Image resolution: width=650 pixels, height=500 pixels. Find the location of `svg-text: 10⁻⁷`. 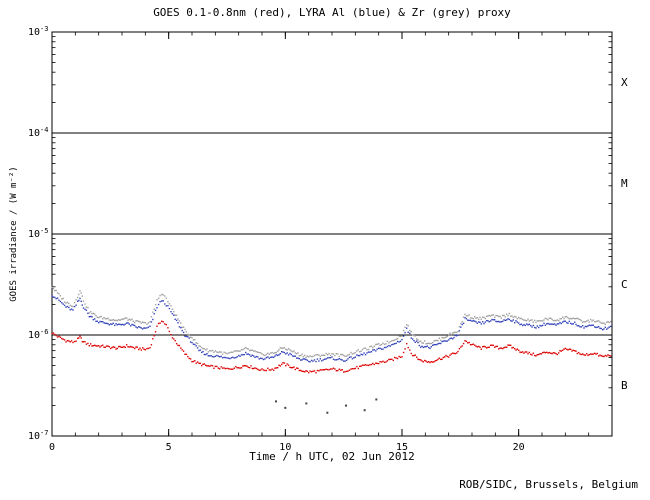

svg-text: 10⁻⁷ is located at coordinates (38, 435).